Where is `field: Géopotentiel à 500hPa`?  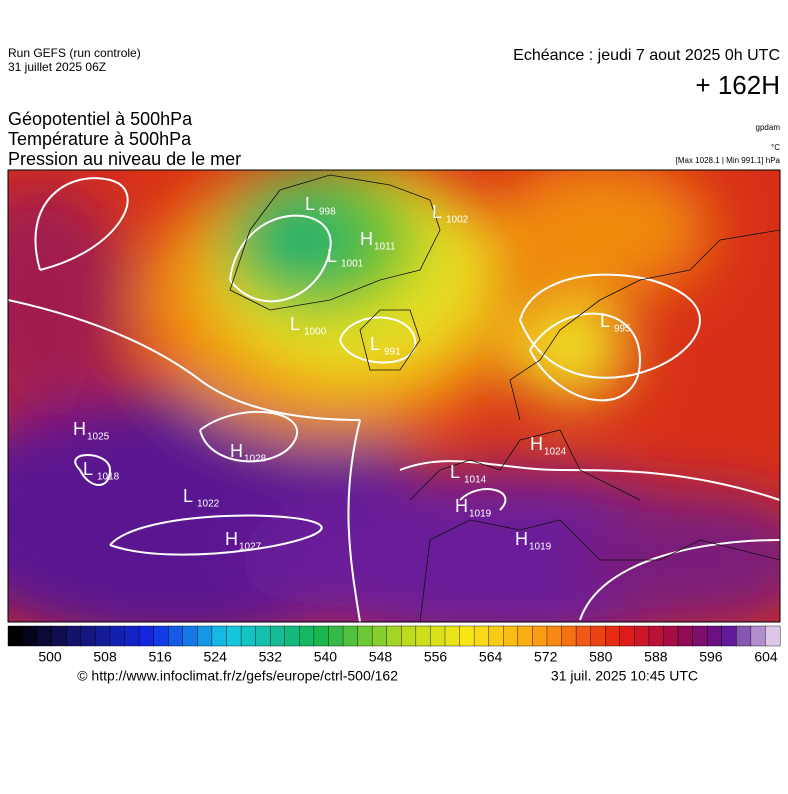 field: Géopotentiel à 500hPa is located at coordinates (100, 119).